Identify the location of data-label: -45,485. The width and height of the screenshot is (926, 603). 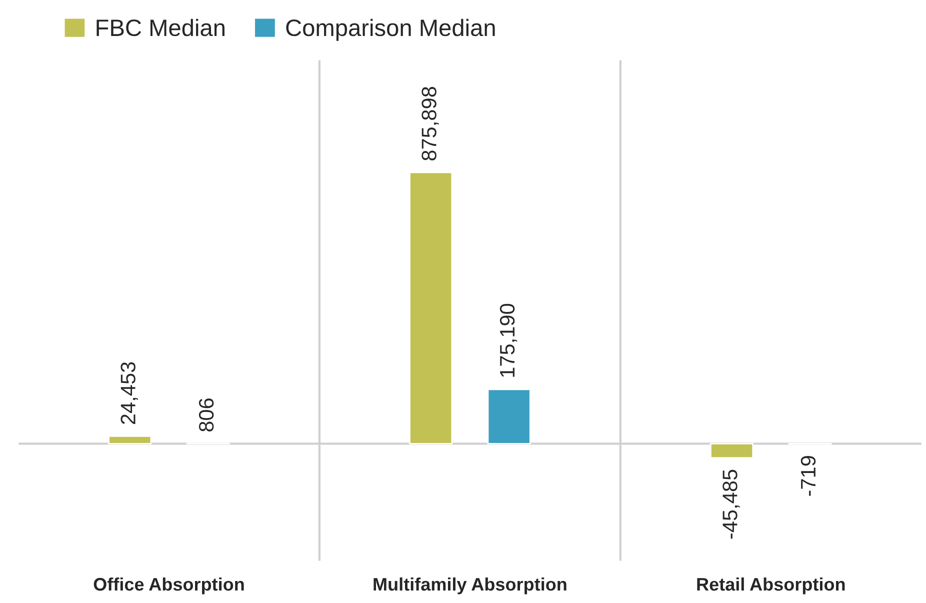
(731, 504).